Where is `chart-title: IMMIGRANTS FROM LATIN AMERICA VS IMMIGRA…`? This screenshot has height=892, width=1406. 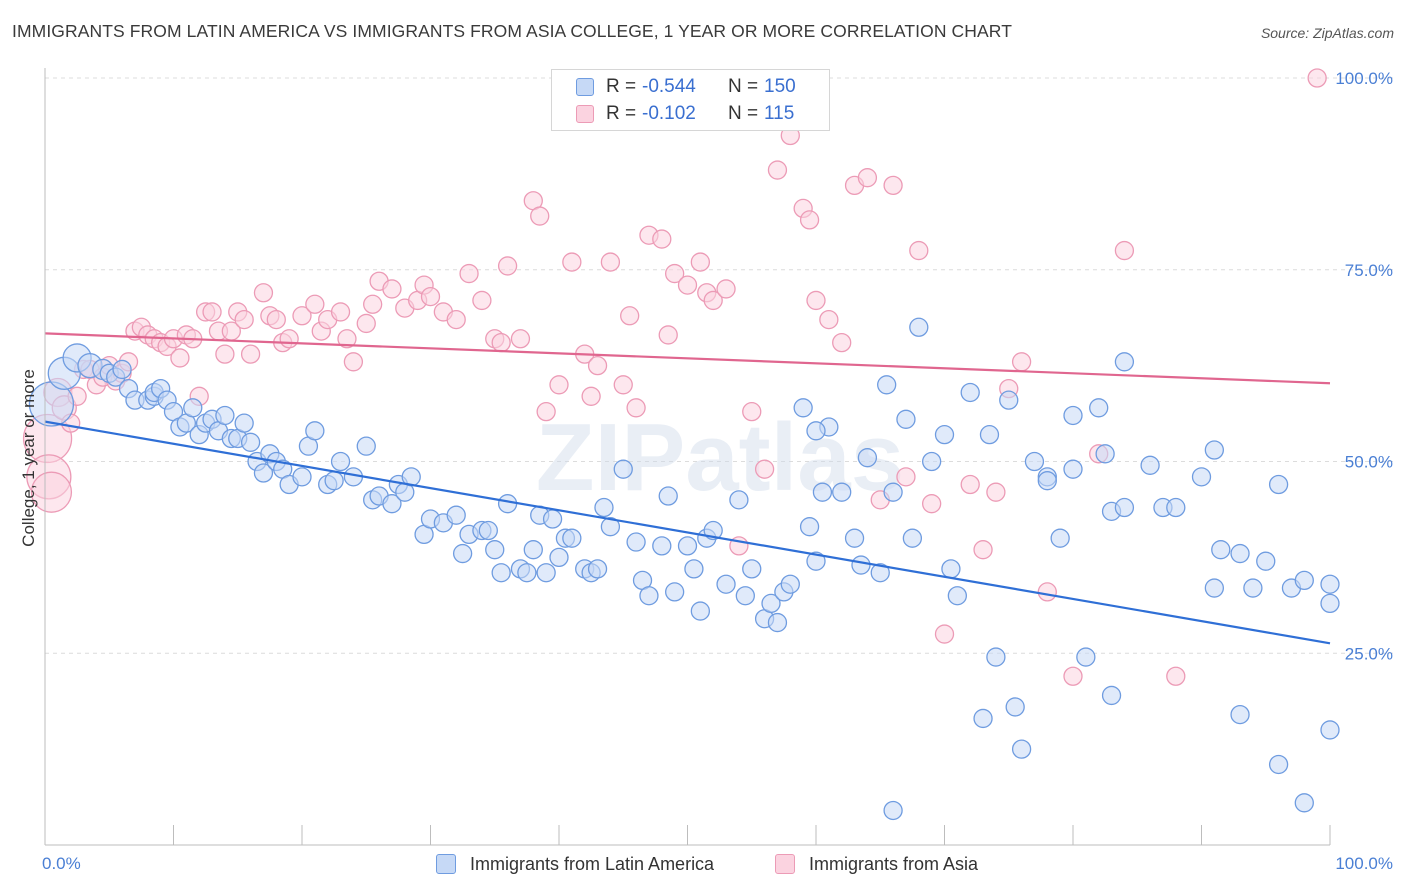 chart-title: IMMIGRANTS FROM LATIN AMERICA VS IMMIGRA… is located at coordinates (512, 31).